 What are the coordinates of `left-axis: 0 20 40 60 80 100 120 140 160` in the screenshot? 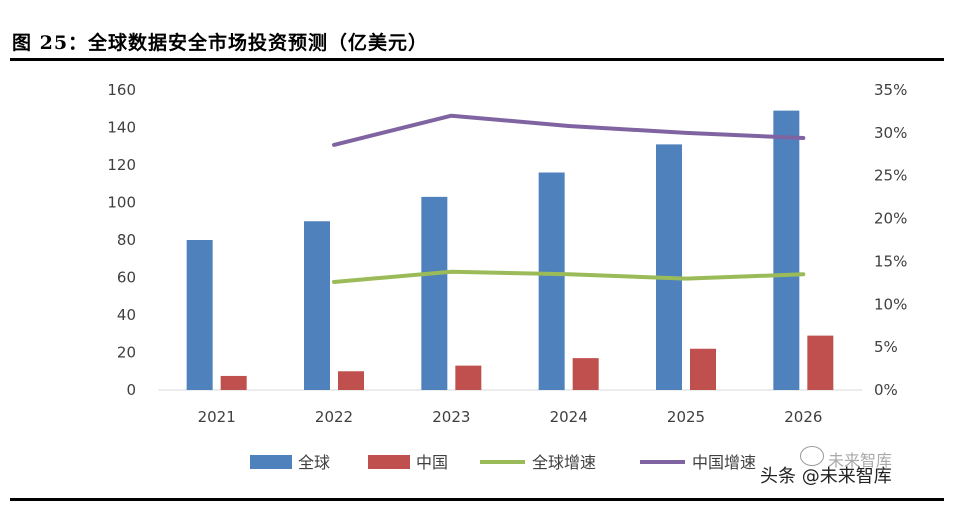 It's located at (121, 240).